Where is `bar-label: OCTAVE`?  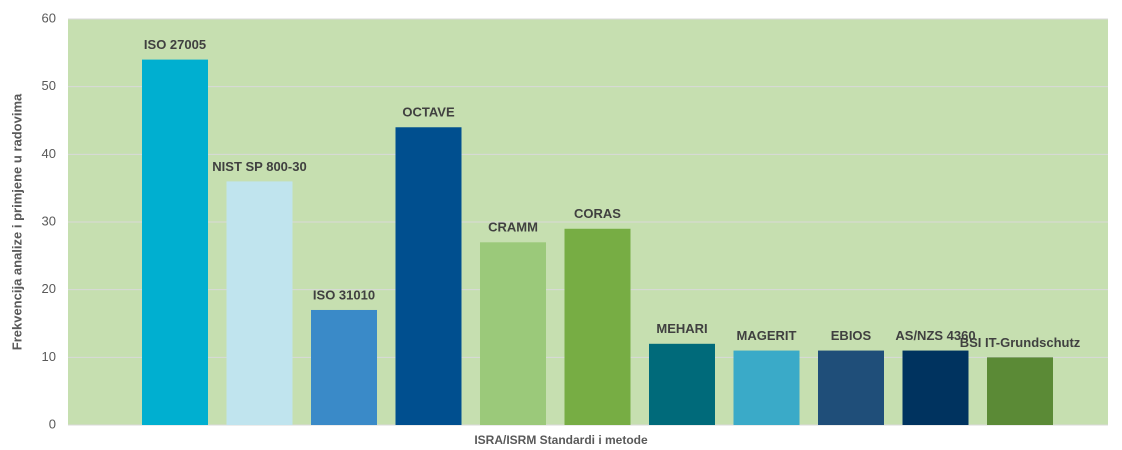 bar-label: OCTAVE is located at coordinates (428, 112).